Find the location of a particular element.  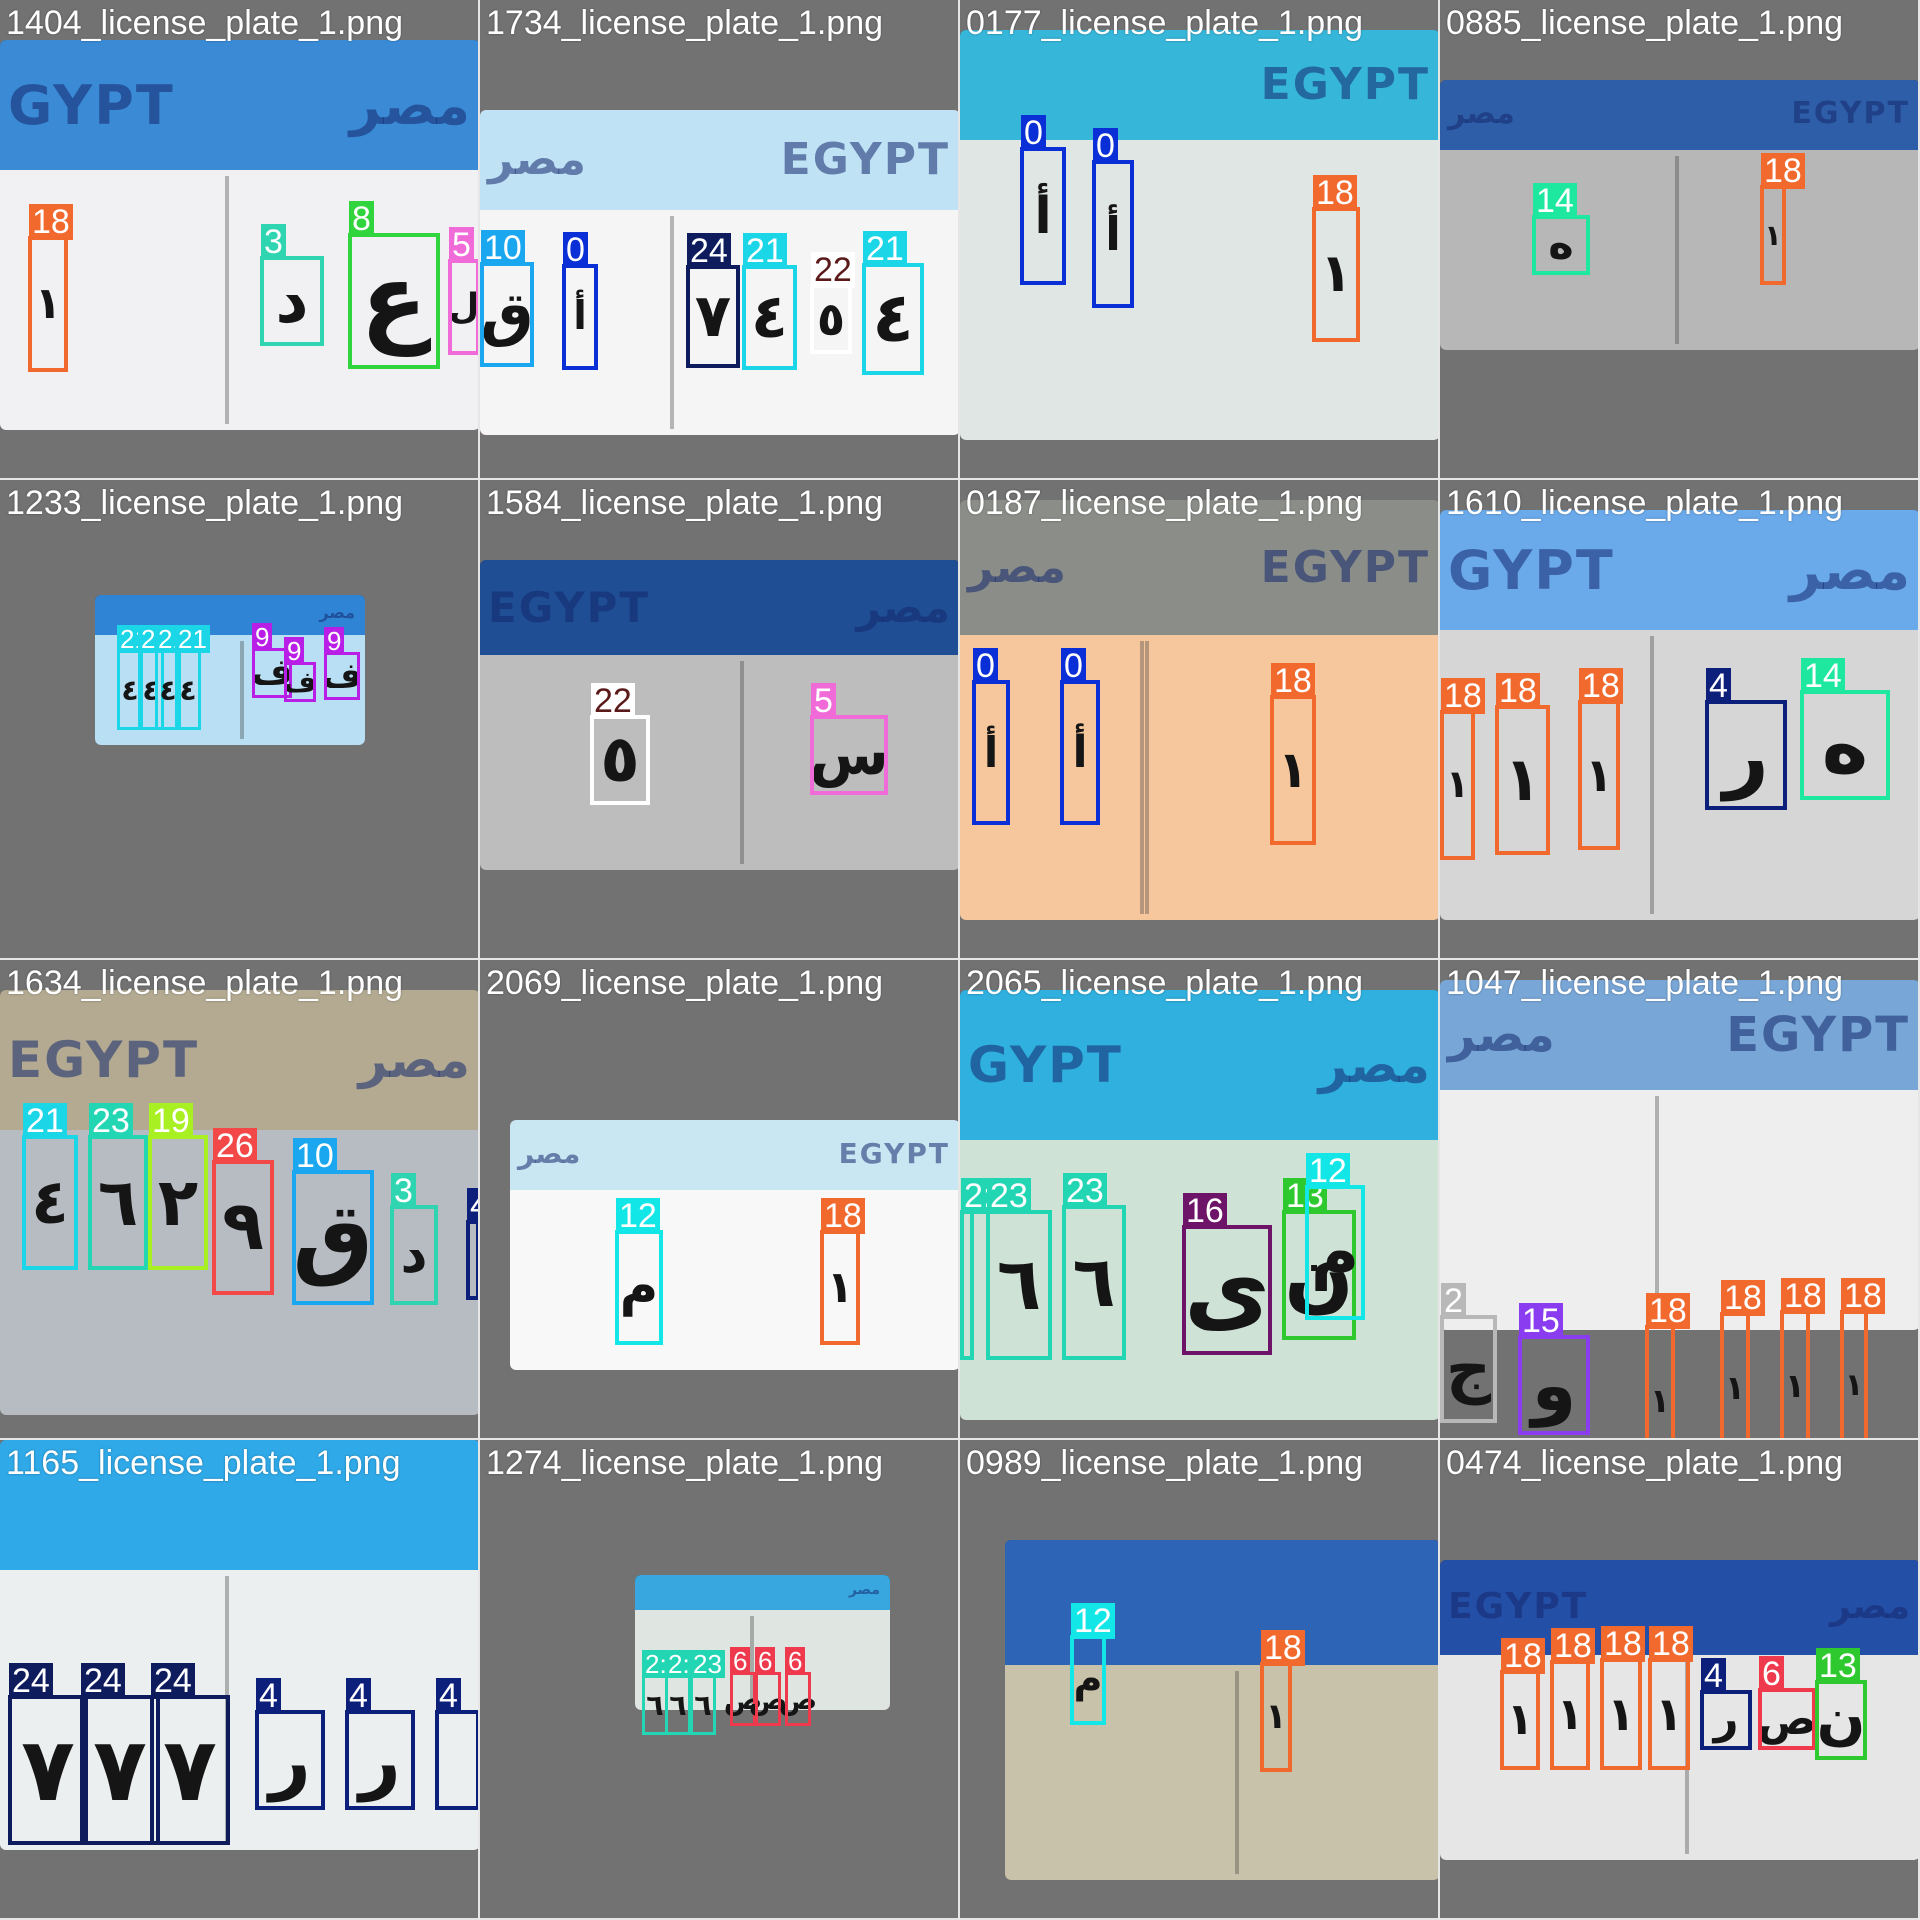

detection-box: 26 is located at coordinates (243, 1211).